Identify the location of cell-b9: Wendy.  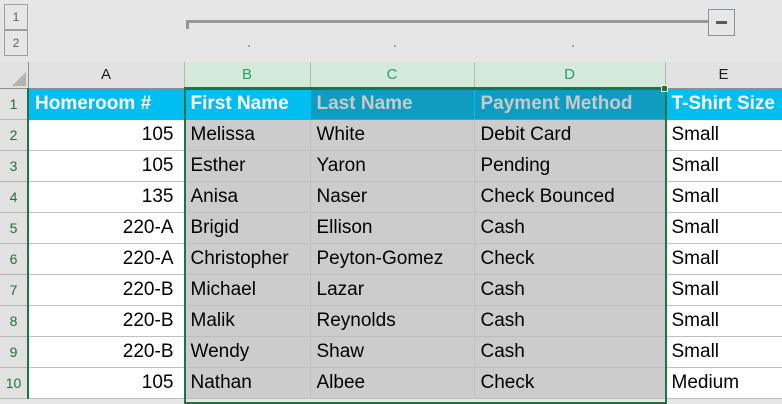
(247, 352).